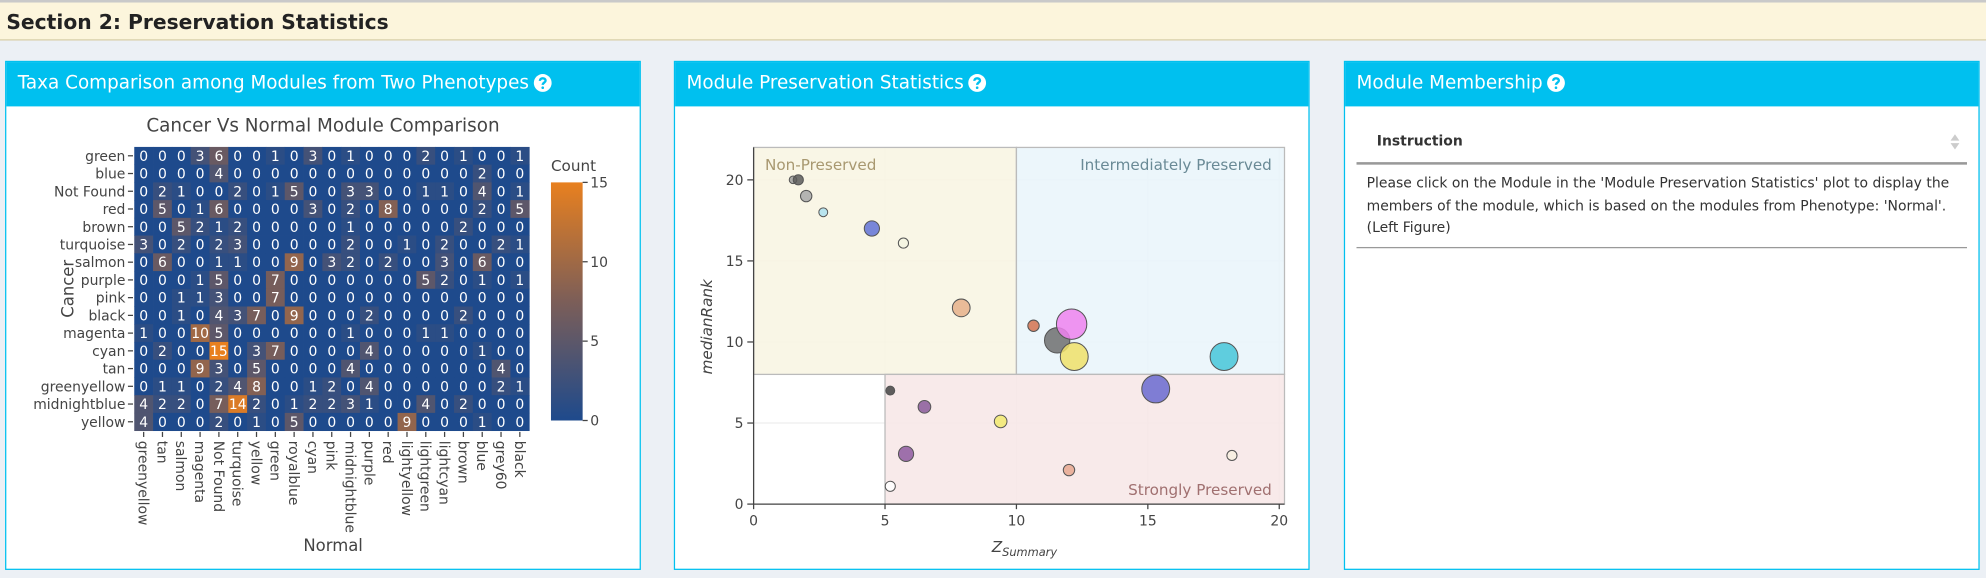  Describe the element at coordinates (114, 370) in the screenshot. I see `y-tick-label: tan` at that location.